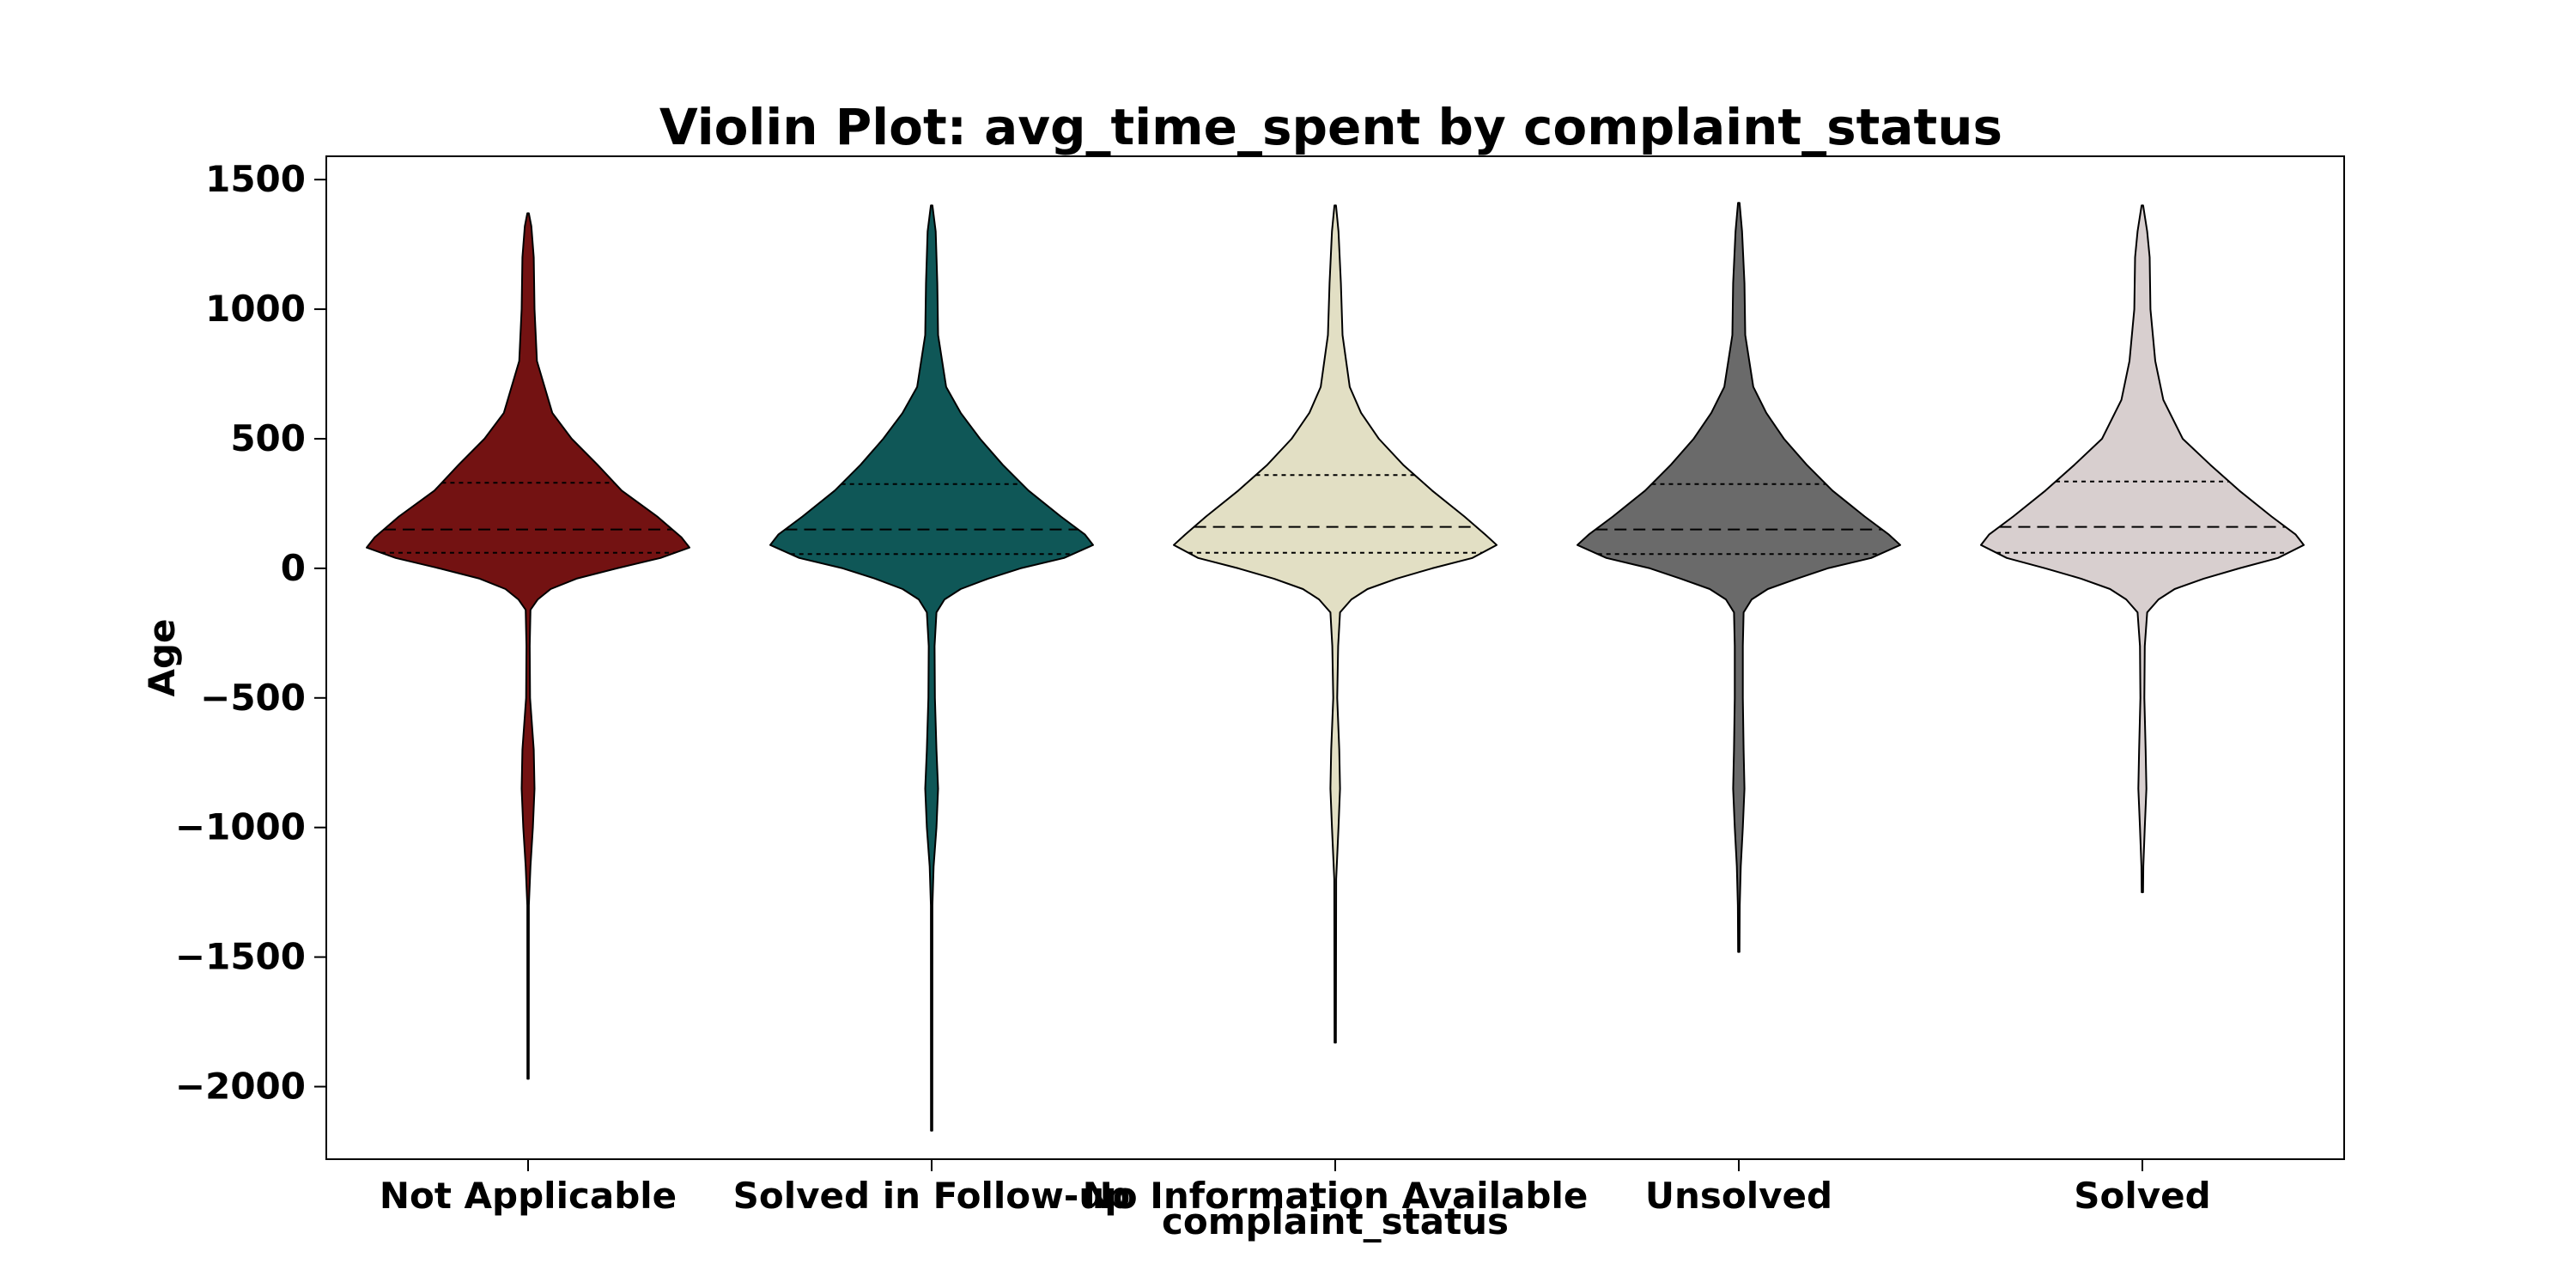 The image size is (2576, 1288). What do you see at coordinates (240, 957) in the screenshot?
I see `y-tick-label: −1500` at bounding box center [240, 957].